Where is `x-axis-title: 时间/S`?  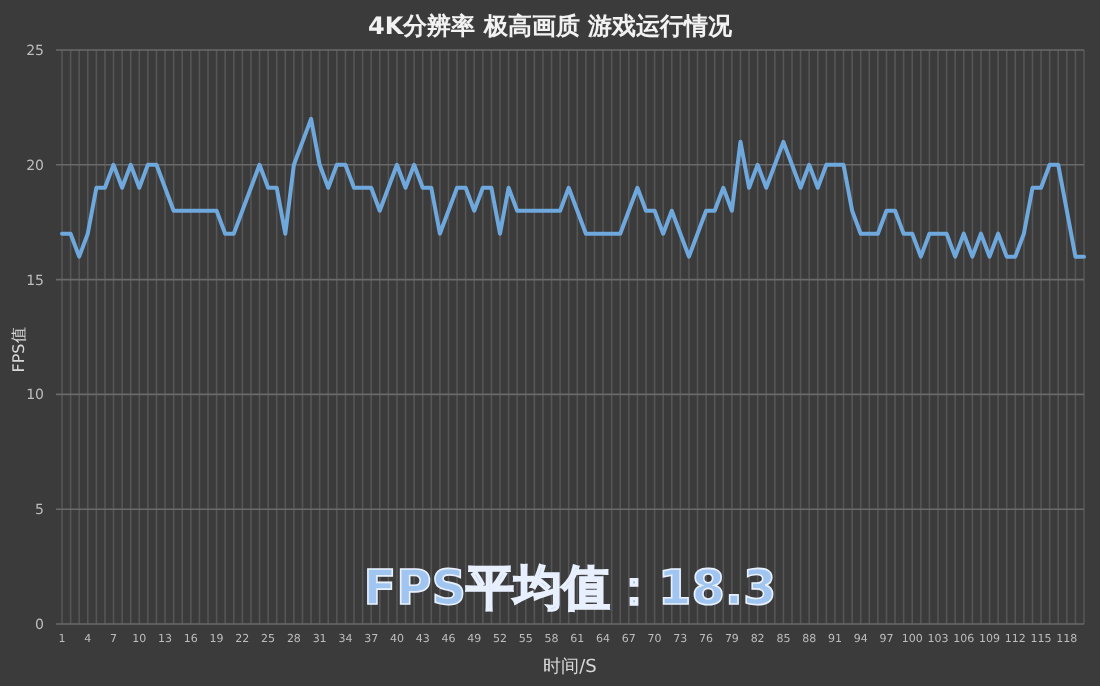 x-axis-title: 时间/S is located at coordinates (570, 667).